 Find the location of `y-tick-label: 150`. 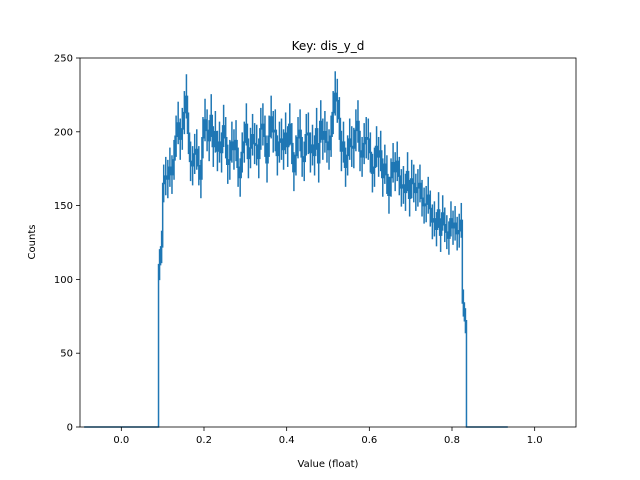

y-tick-label: 150 is located at coordinates (63, 206).